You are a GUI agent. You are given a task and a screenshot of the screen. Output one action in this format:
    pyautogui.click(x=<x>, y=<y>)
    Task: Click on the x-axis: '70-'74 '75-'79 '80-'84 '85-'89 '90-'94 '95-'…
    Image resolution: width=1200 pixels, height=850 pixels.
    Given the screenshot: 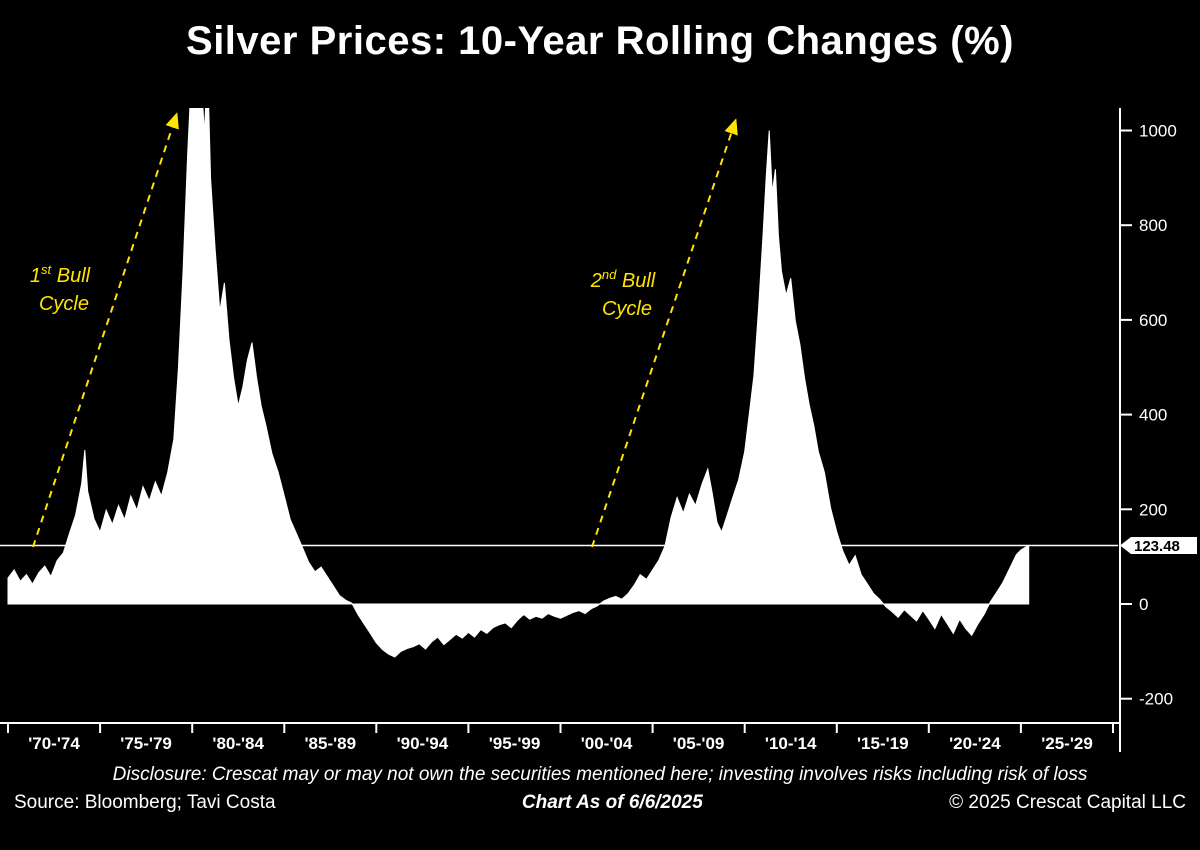 What is the action you would take?
    pyautogui.click(x=560, y=737)
    